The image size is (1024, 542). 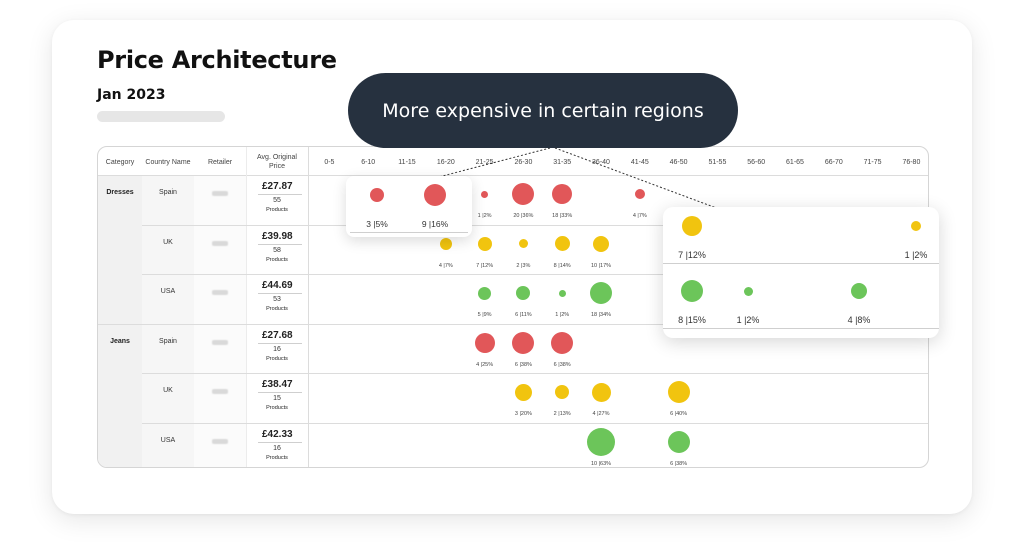 I want to click on category-label: Jeans, so click(x=120, y=341).